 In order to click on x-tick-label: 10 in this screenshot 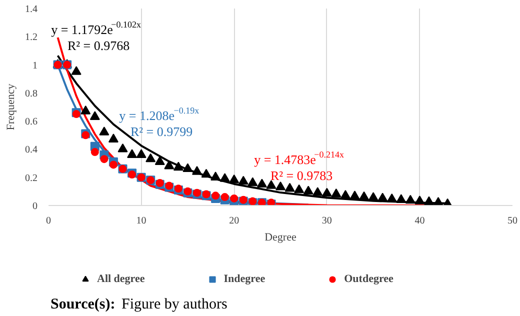, I will do `click(141, 221)`.